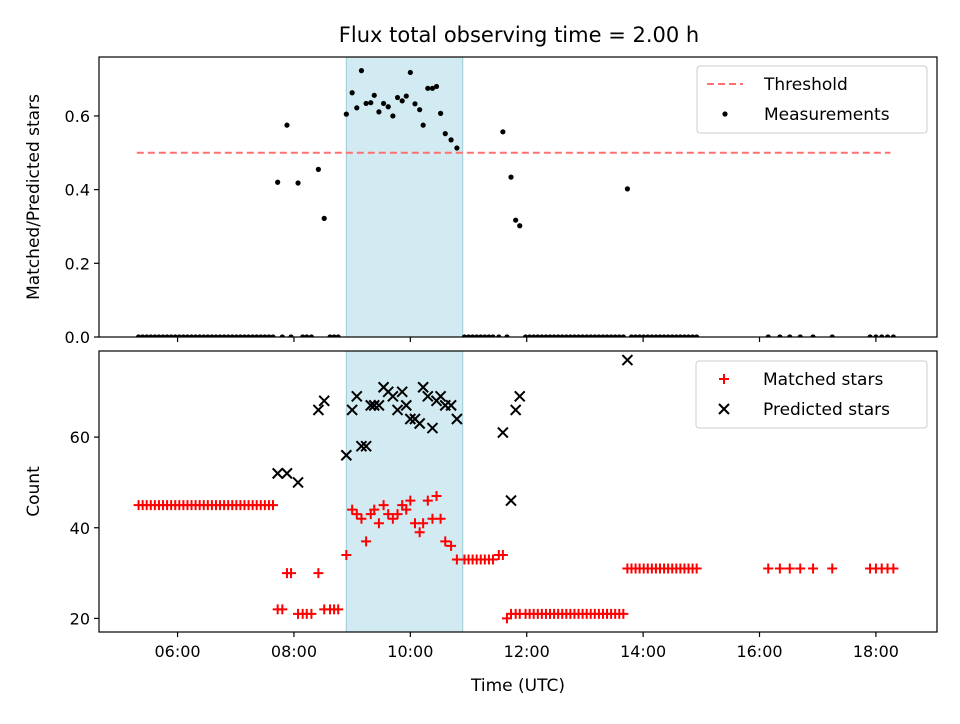 Image resolution: width=960 pixels, height=724 pixels. Describe the element at coordinates (516, 557) in the screenshot. I see `series-matched-stars` at that location.